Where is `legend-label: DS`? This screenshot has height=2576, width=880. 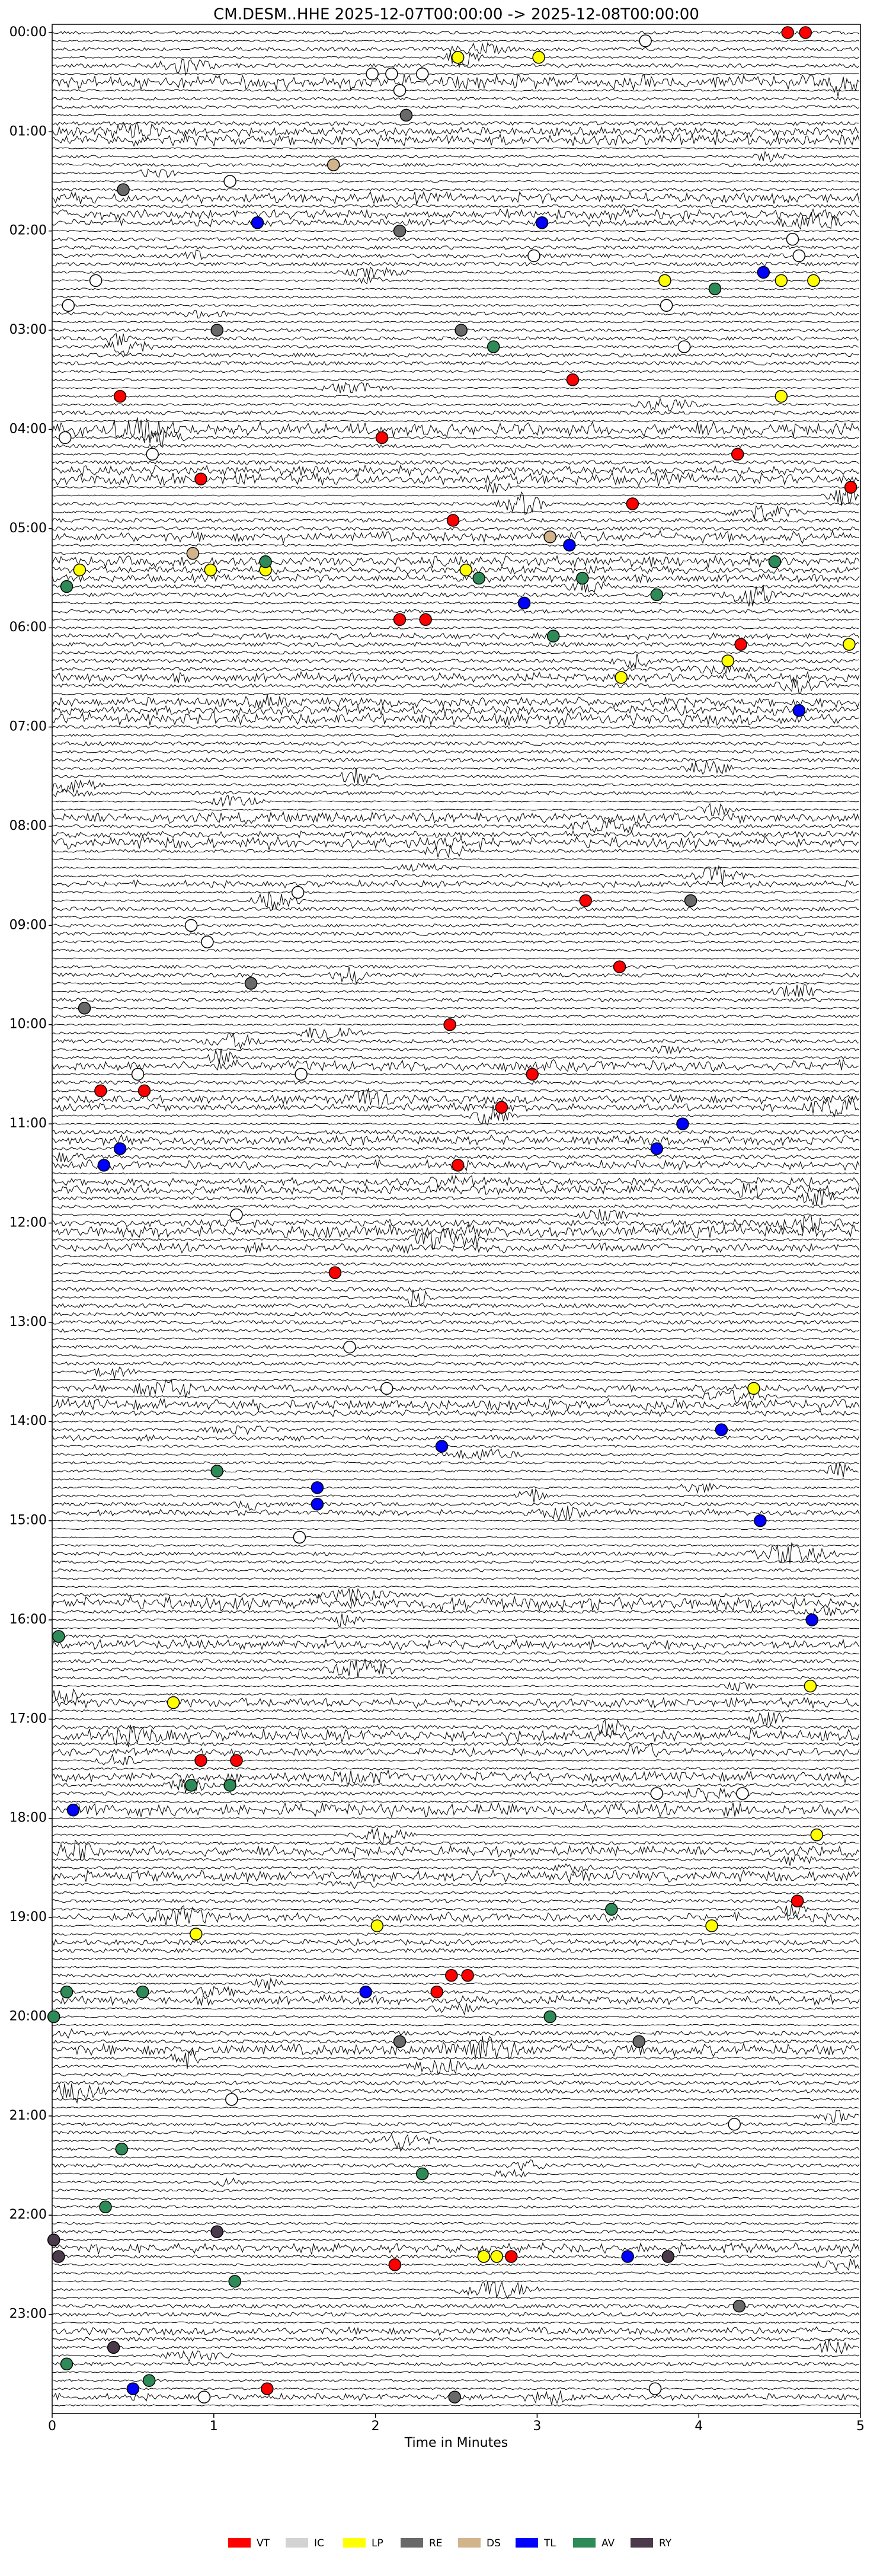 legend-label: DS is located at coordinates (494, 2543).